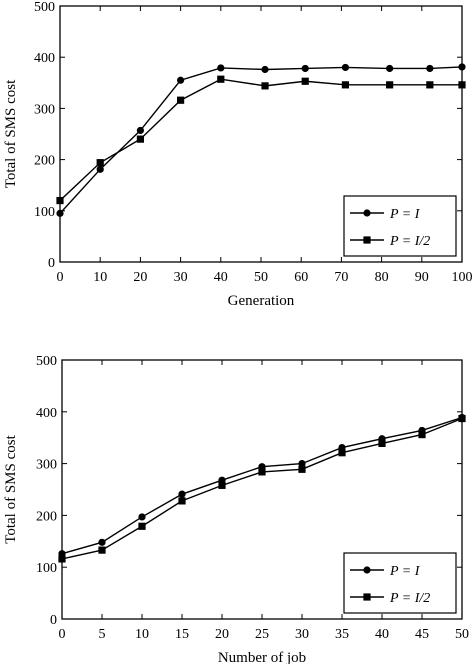 This screenshot has height=664, width=474. Describe the element at coordinates (102, 634) in the screenshot. I see `x-tick-label: 5` at that location.